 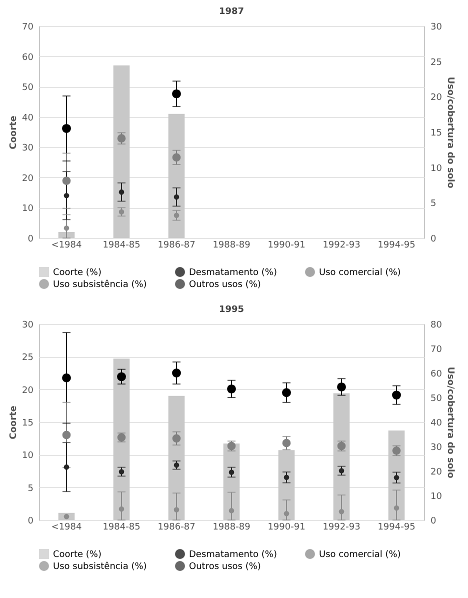 I want to click on y-tick-label: 25, so click(x=28, y=358).